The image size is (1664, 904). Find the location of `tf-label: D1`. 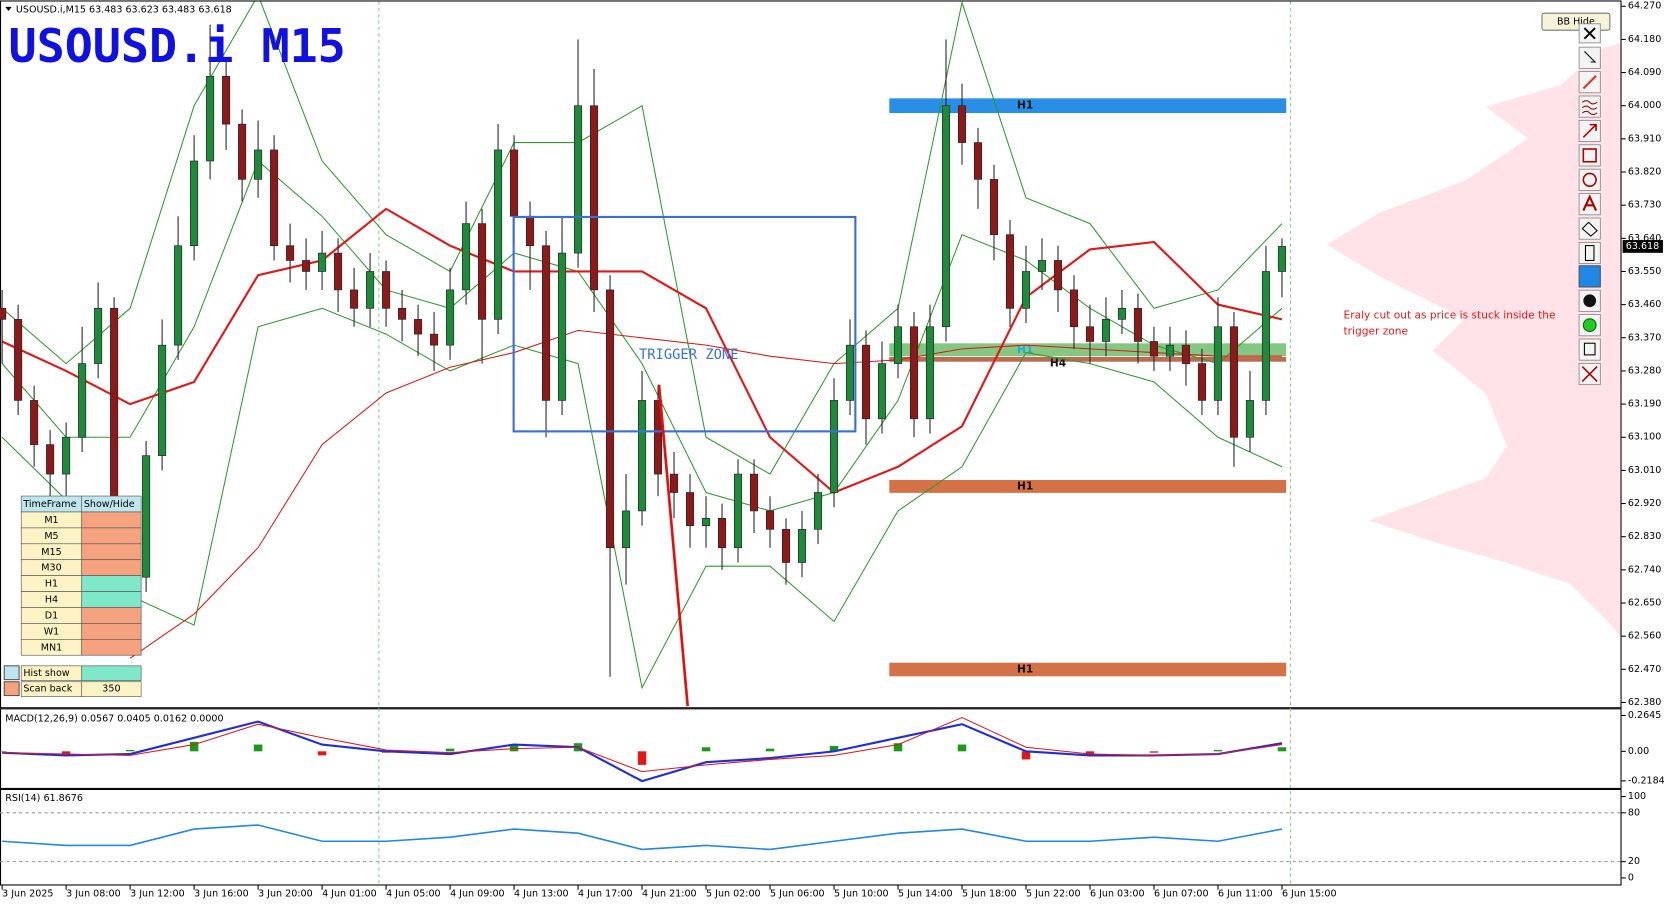

tf-label: D1 is located at coordinates (51, 615).